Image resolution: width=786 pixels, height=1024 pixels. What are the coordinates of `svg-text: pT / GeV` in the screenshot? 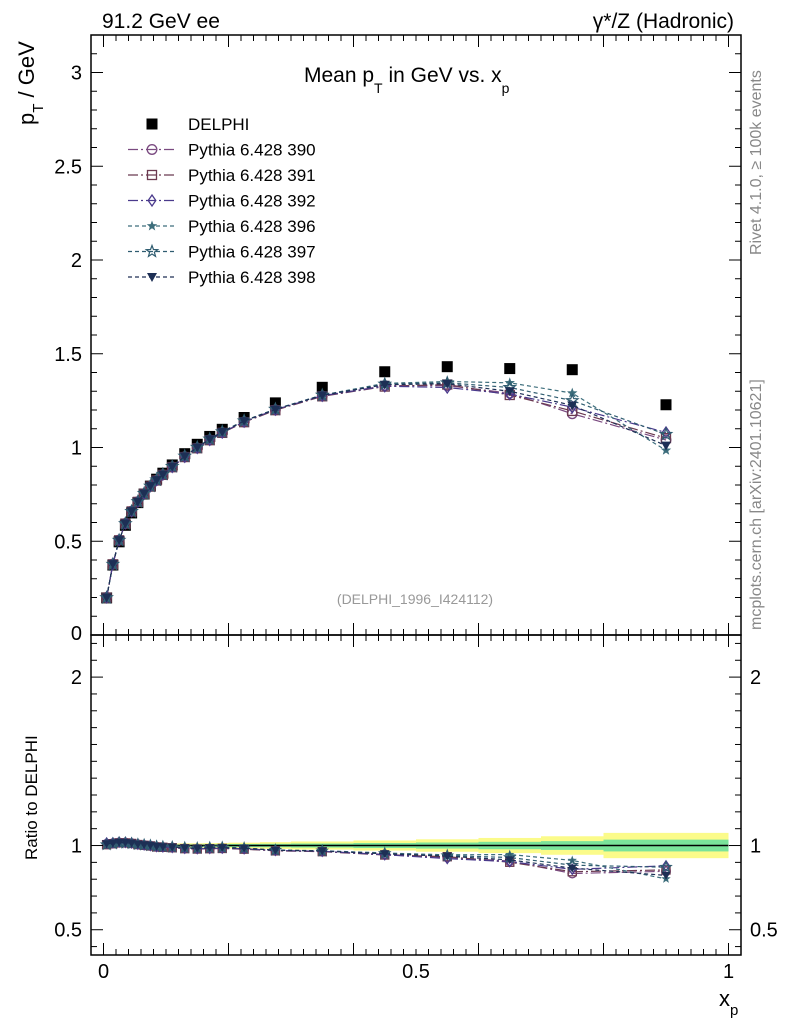 It's located at (30, 83).